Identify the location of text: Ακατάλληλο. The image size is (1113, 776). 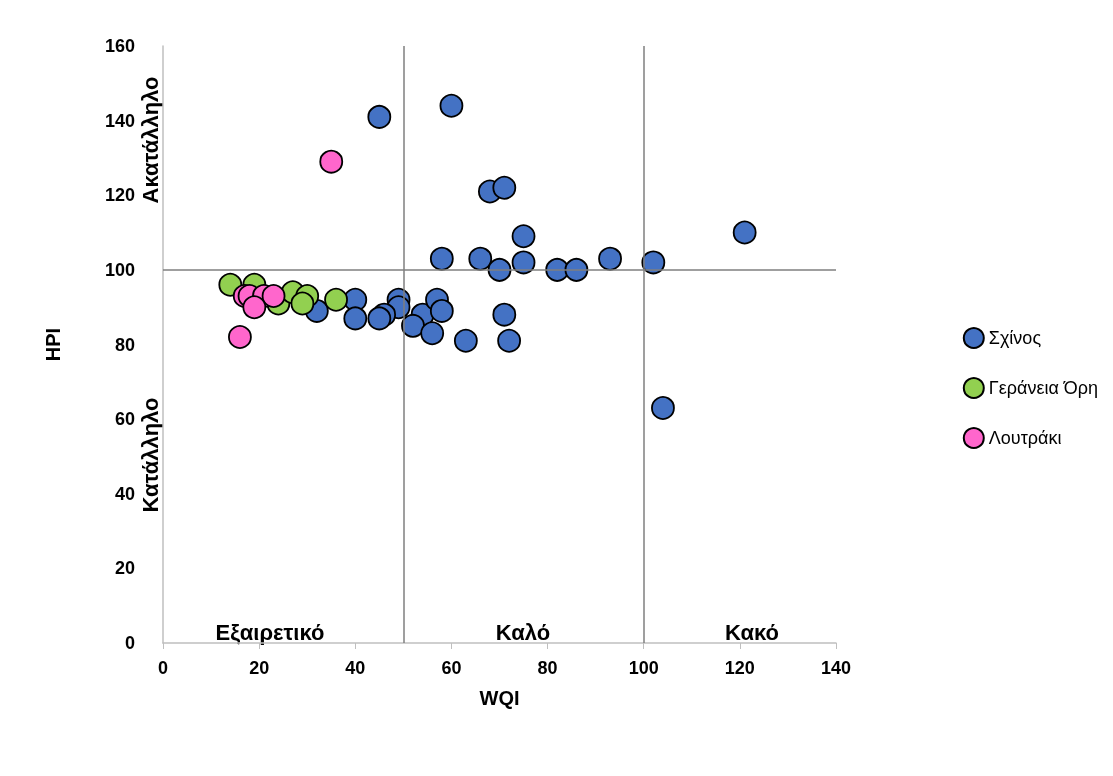
(150, 140).